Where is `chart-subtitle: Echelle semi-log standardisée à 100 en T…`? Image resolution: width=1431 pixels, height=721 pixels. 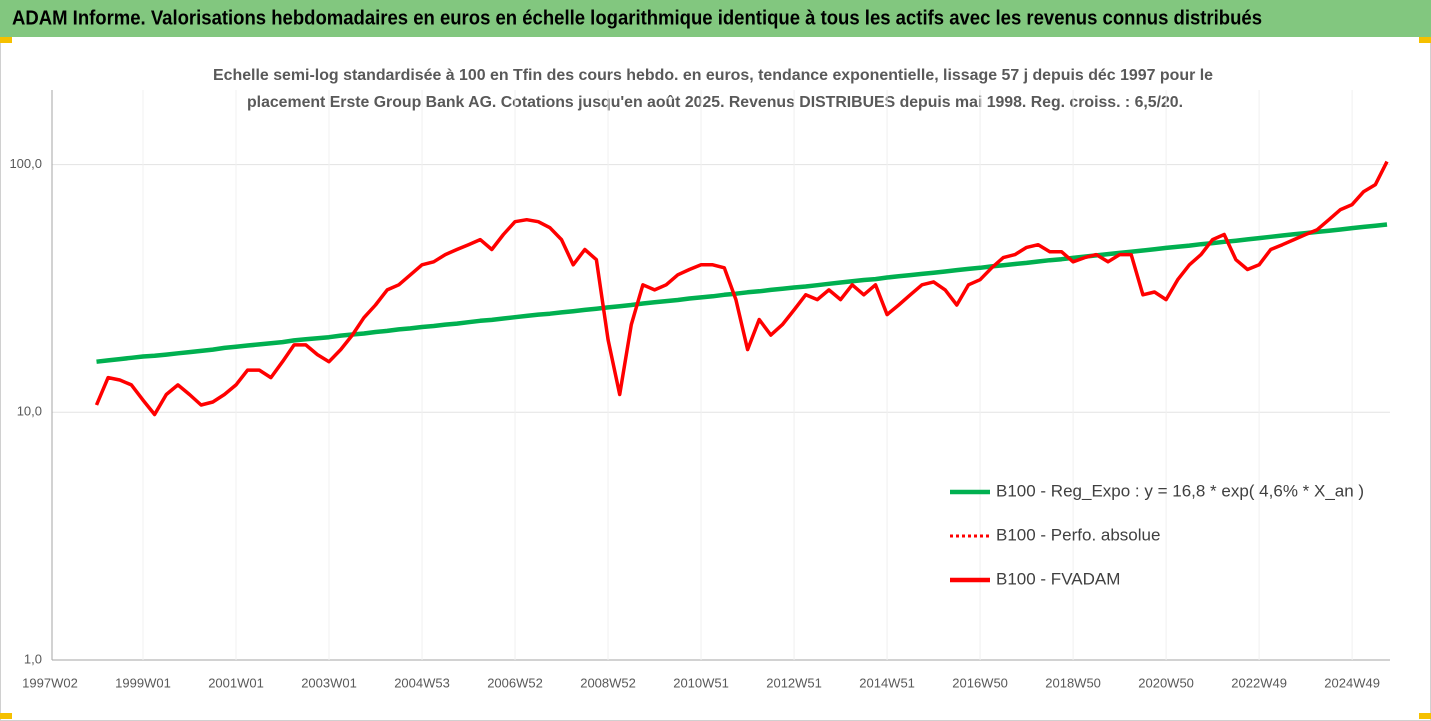 chart-subtitle: Echelle semi-log standardisée à 100 en T… is located at coordinates (713, 75).